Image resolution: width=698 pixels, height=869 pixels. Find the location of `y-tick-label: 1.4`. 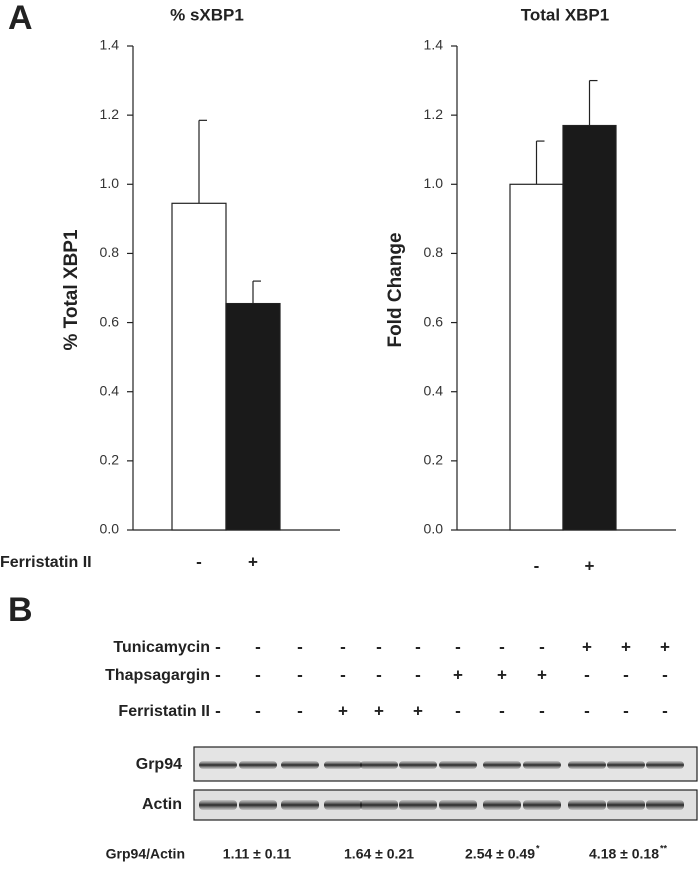

y-tick-label: 1.4 is located at coordinates (110, 45).